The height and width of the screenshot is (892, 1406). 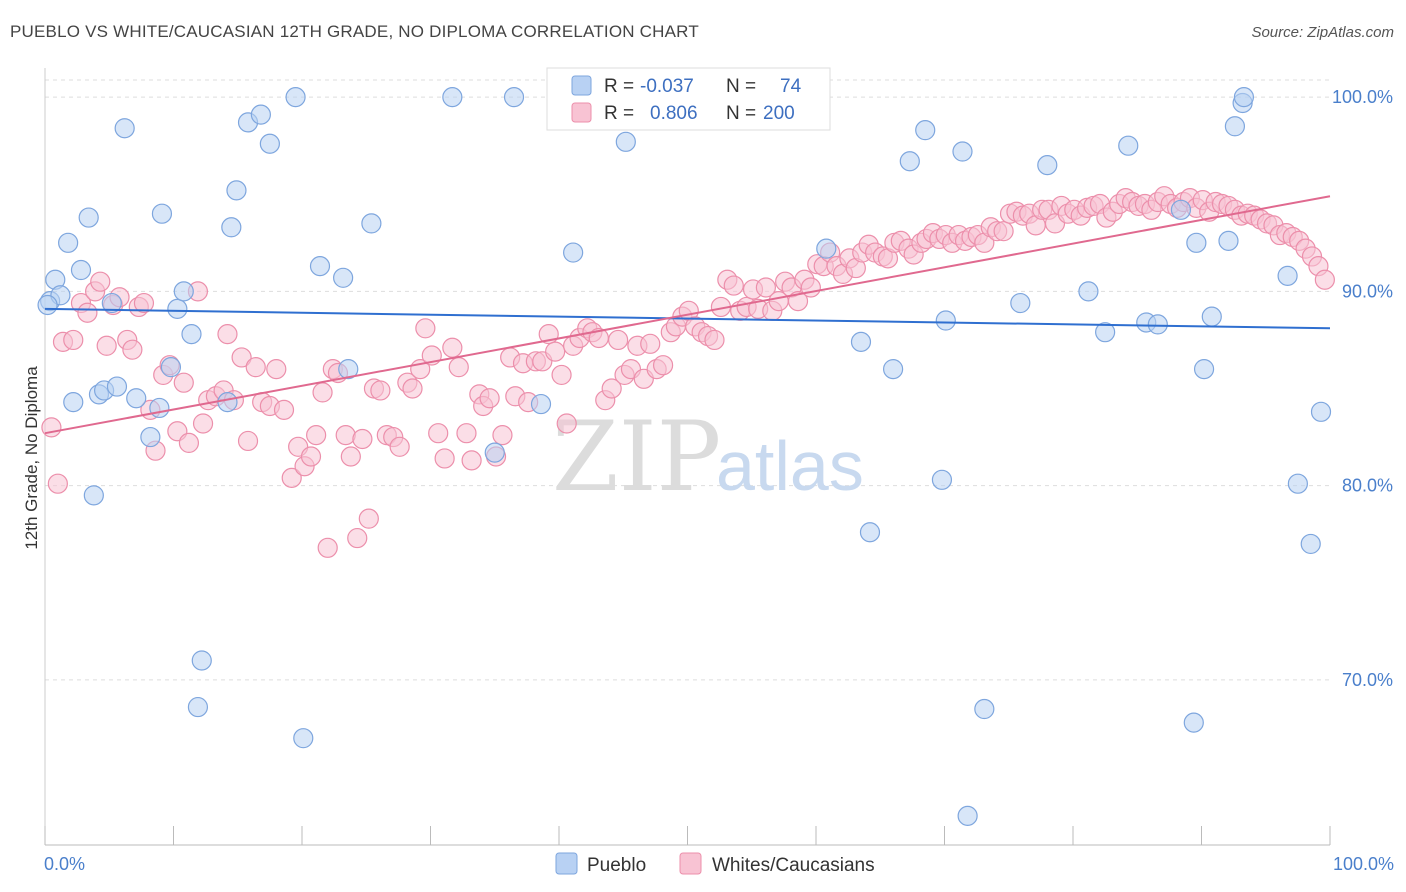 I want to click on pueblo-trend-line, so click(x=687, y=318).